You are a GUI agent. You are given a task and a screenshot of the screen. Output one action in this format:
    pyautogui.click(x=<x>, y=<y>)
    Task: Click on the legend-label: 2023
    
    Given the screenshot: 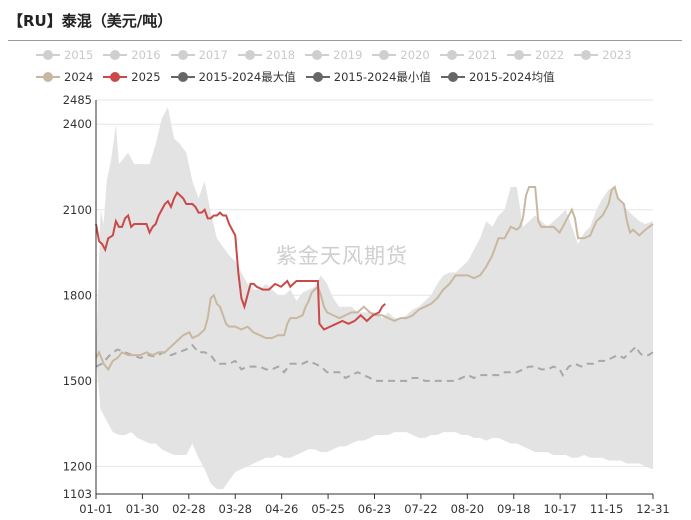 What is the action you would take?
    pyautogui.click(x=617, y=55)
    